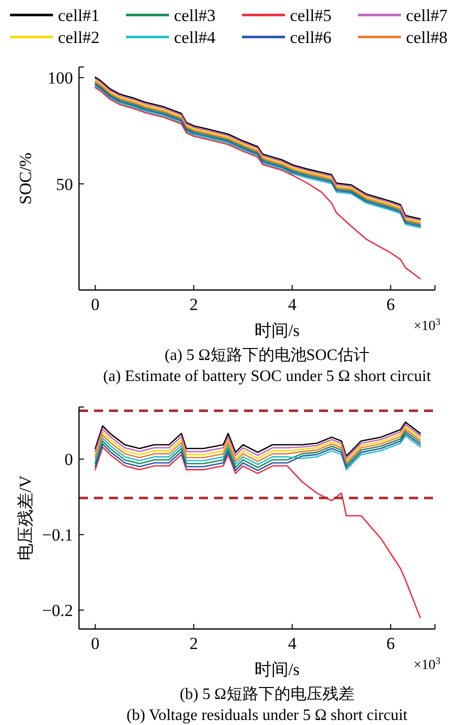 Image resolution: width=459 pixels, height=725 pixels. Describe the element at coordinates (267, 376) in the screenshot. I see `text: (a) Estimate of battery SOC under 5 Ω short circuit` at that location.